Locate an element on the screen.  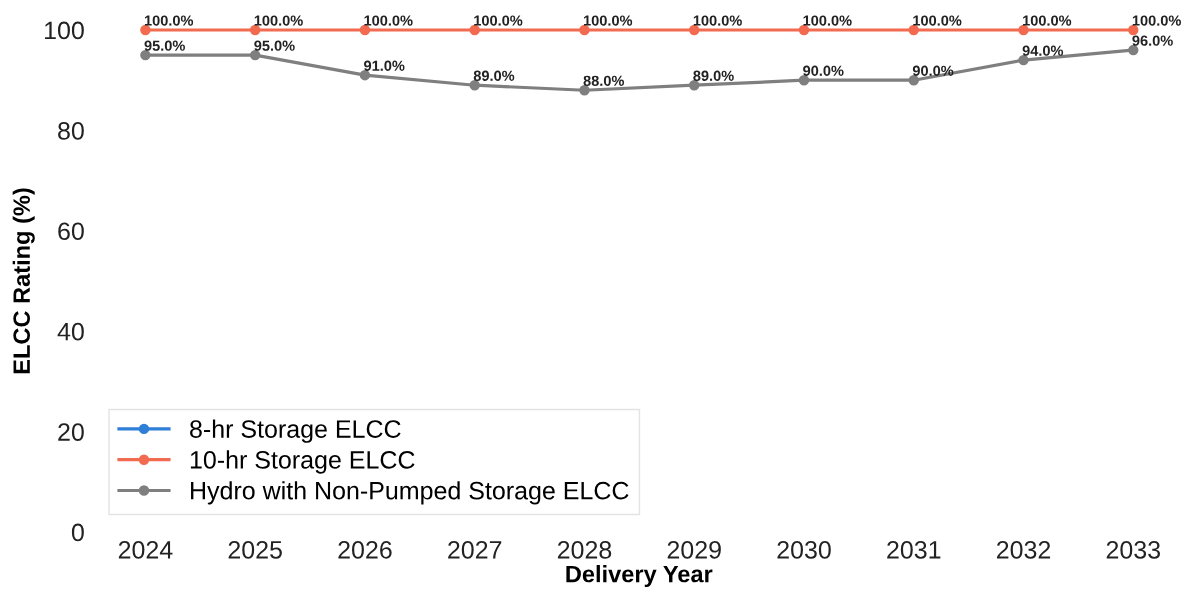
x-tick-label: 2033 is located at coordinates (1133, 549).